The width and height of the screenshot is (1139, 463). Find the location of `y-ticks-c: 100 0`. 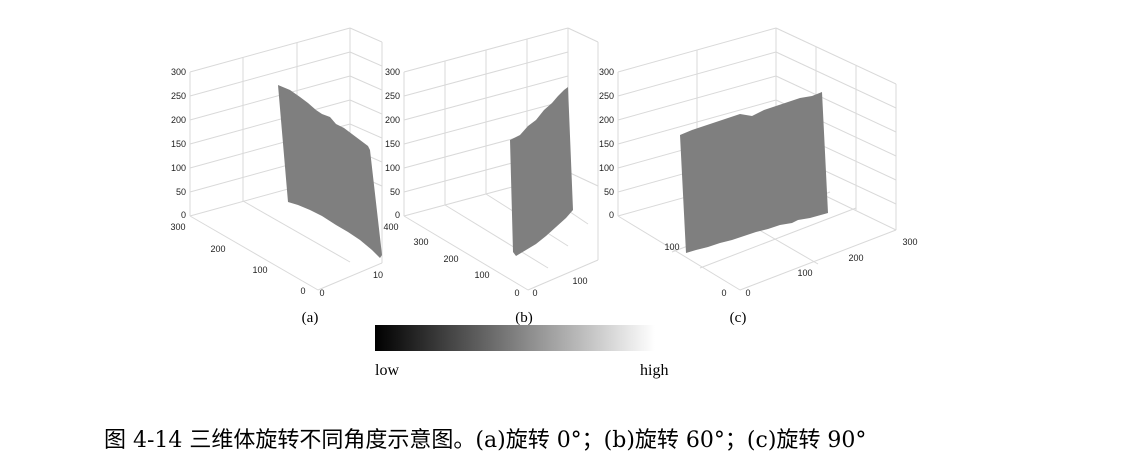

y-ticks-c: 100 0 is located at coordinates (695, 270).